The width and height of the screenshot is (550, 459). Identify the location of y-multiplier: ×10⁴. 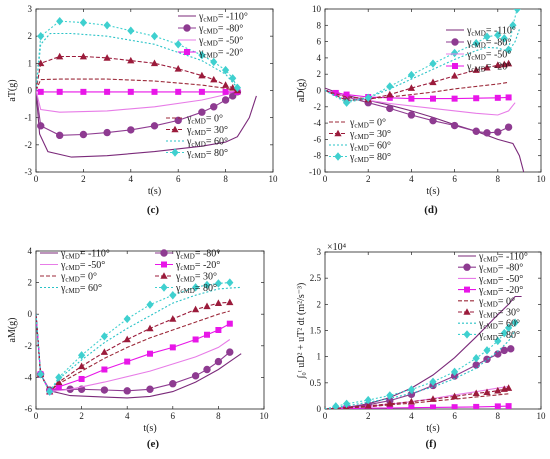
(337, 247).